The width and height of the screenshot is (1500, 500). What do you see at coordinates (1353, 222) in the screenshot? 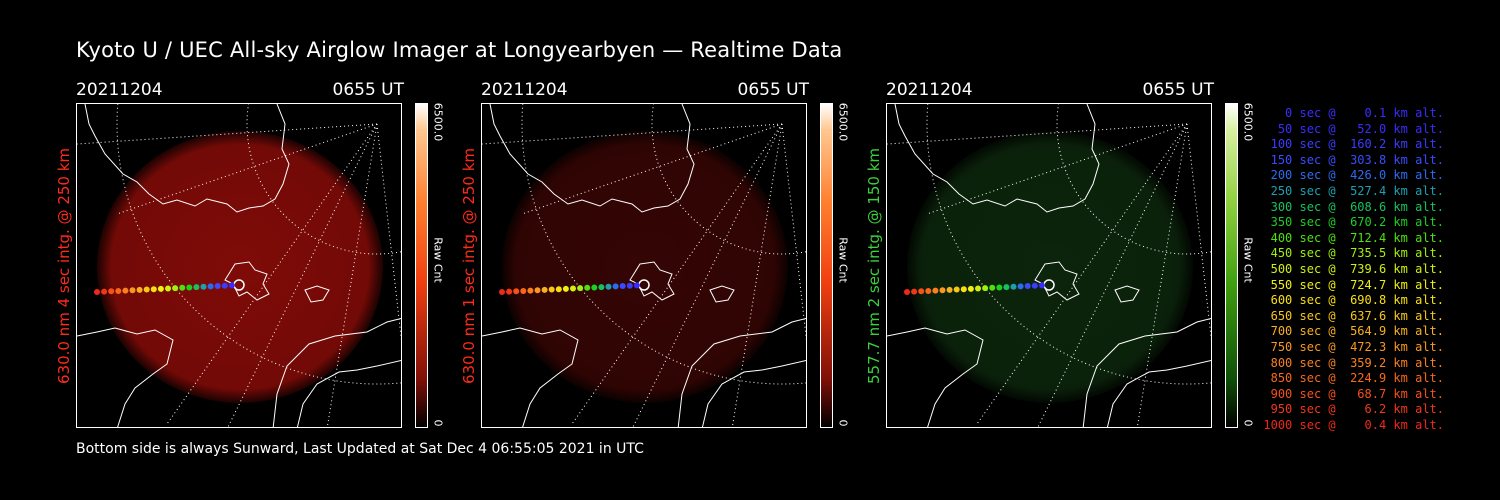
I see `legend-entry: 350 sec @ 670.2 km alt.` at bounding box center [1353, 222].